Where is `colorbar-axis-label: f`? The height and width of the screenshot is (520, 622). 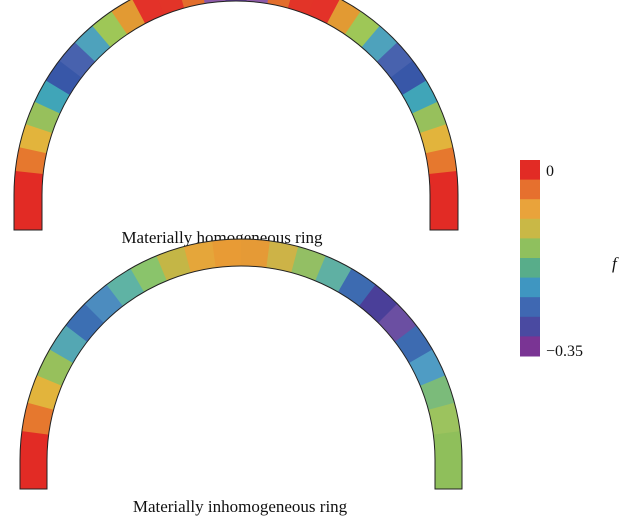 colorbar-axis-label: f is located at coordinates (615, 263).